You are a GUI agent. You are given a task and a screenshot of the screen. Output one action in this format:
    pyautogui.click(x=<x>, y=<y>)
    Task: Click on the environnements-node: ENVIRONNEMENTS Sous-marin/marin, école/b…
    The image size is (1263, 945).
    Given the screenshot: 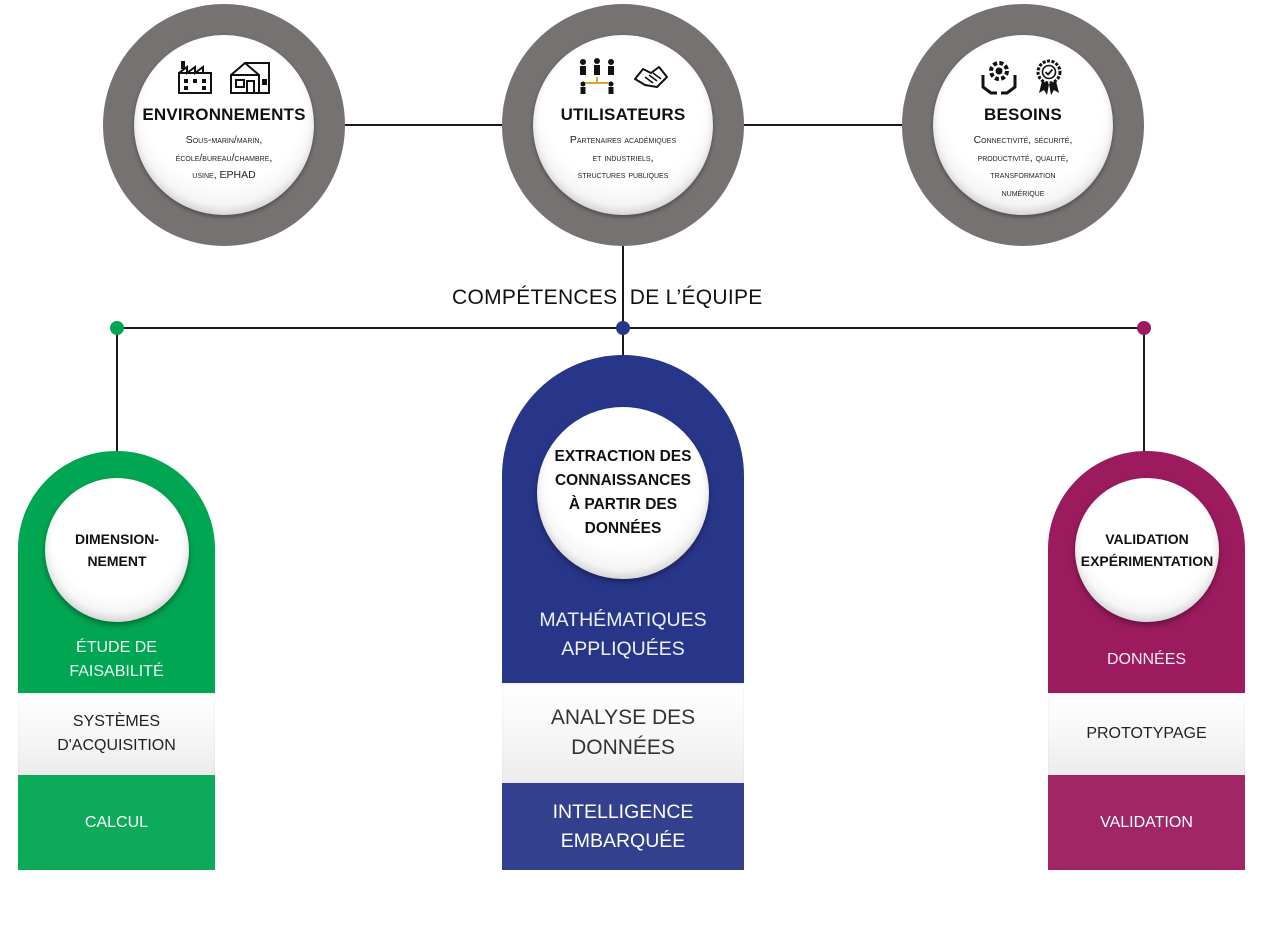 What is the action you would take?
    pyautogui.click(x=224, y=125)
    